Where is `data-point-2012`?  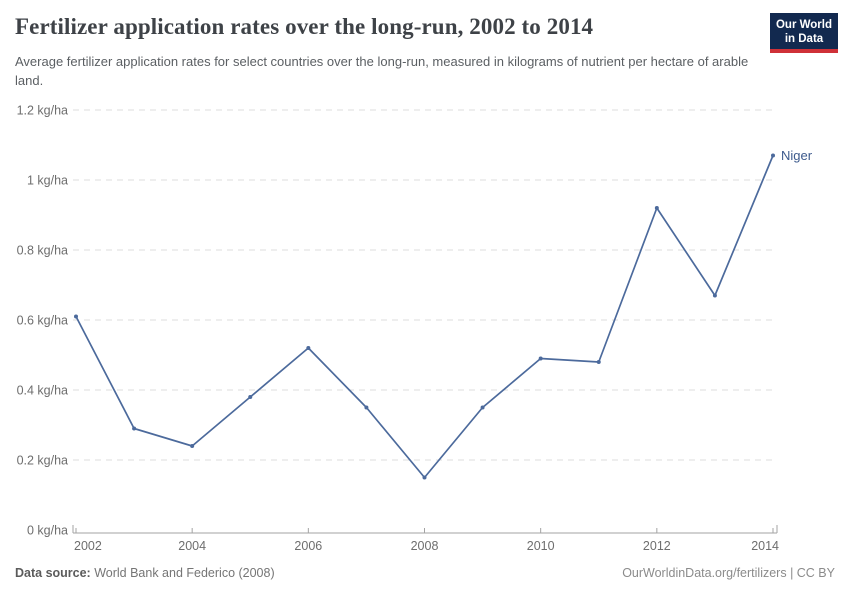
data-point-2012 is located at coordinates (656, 208).